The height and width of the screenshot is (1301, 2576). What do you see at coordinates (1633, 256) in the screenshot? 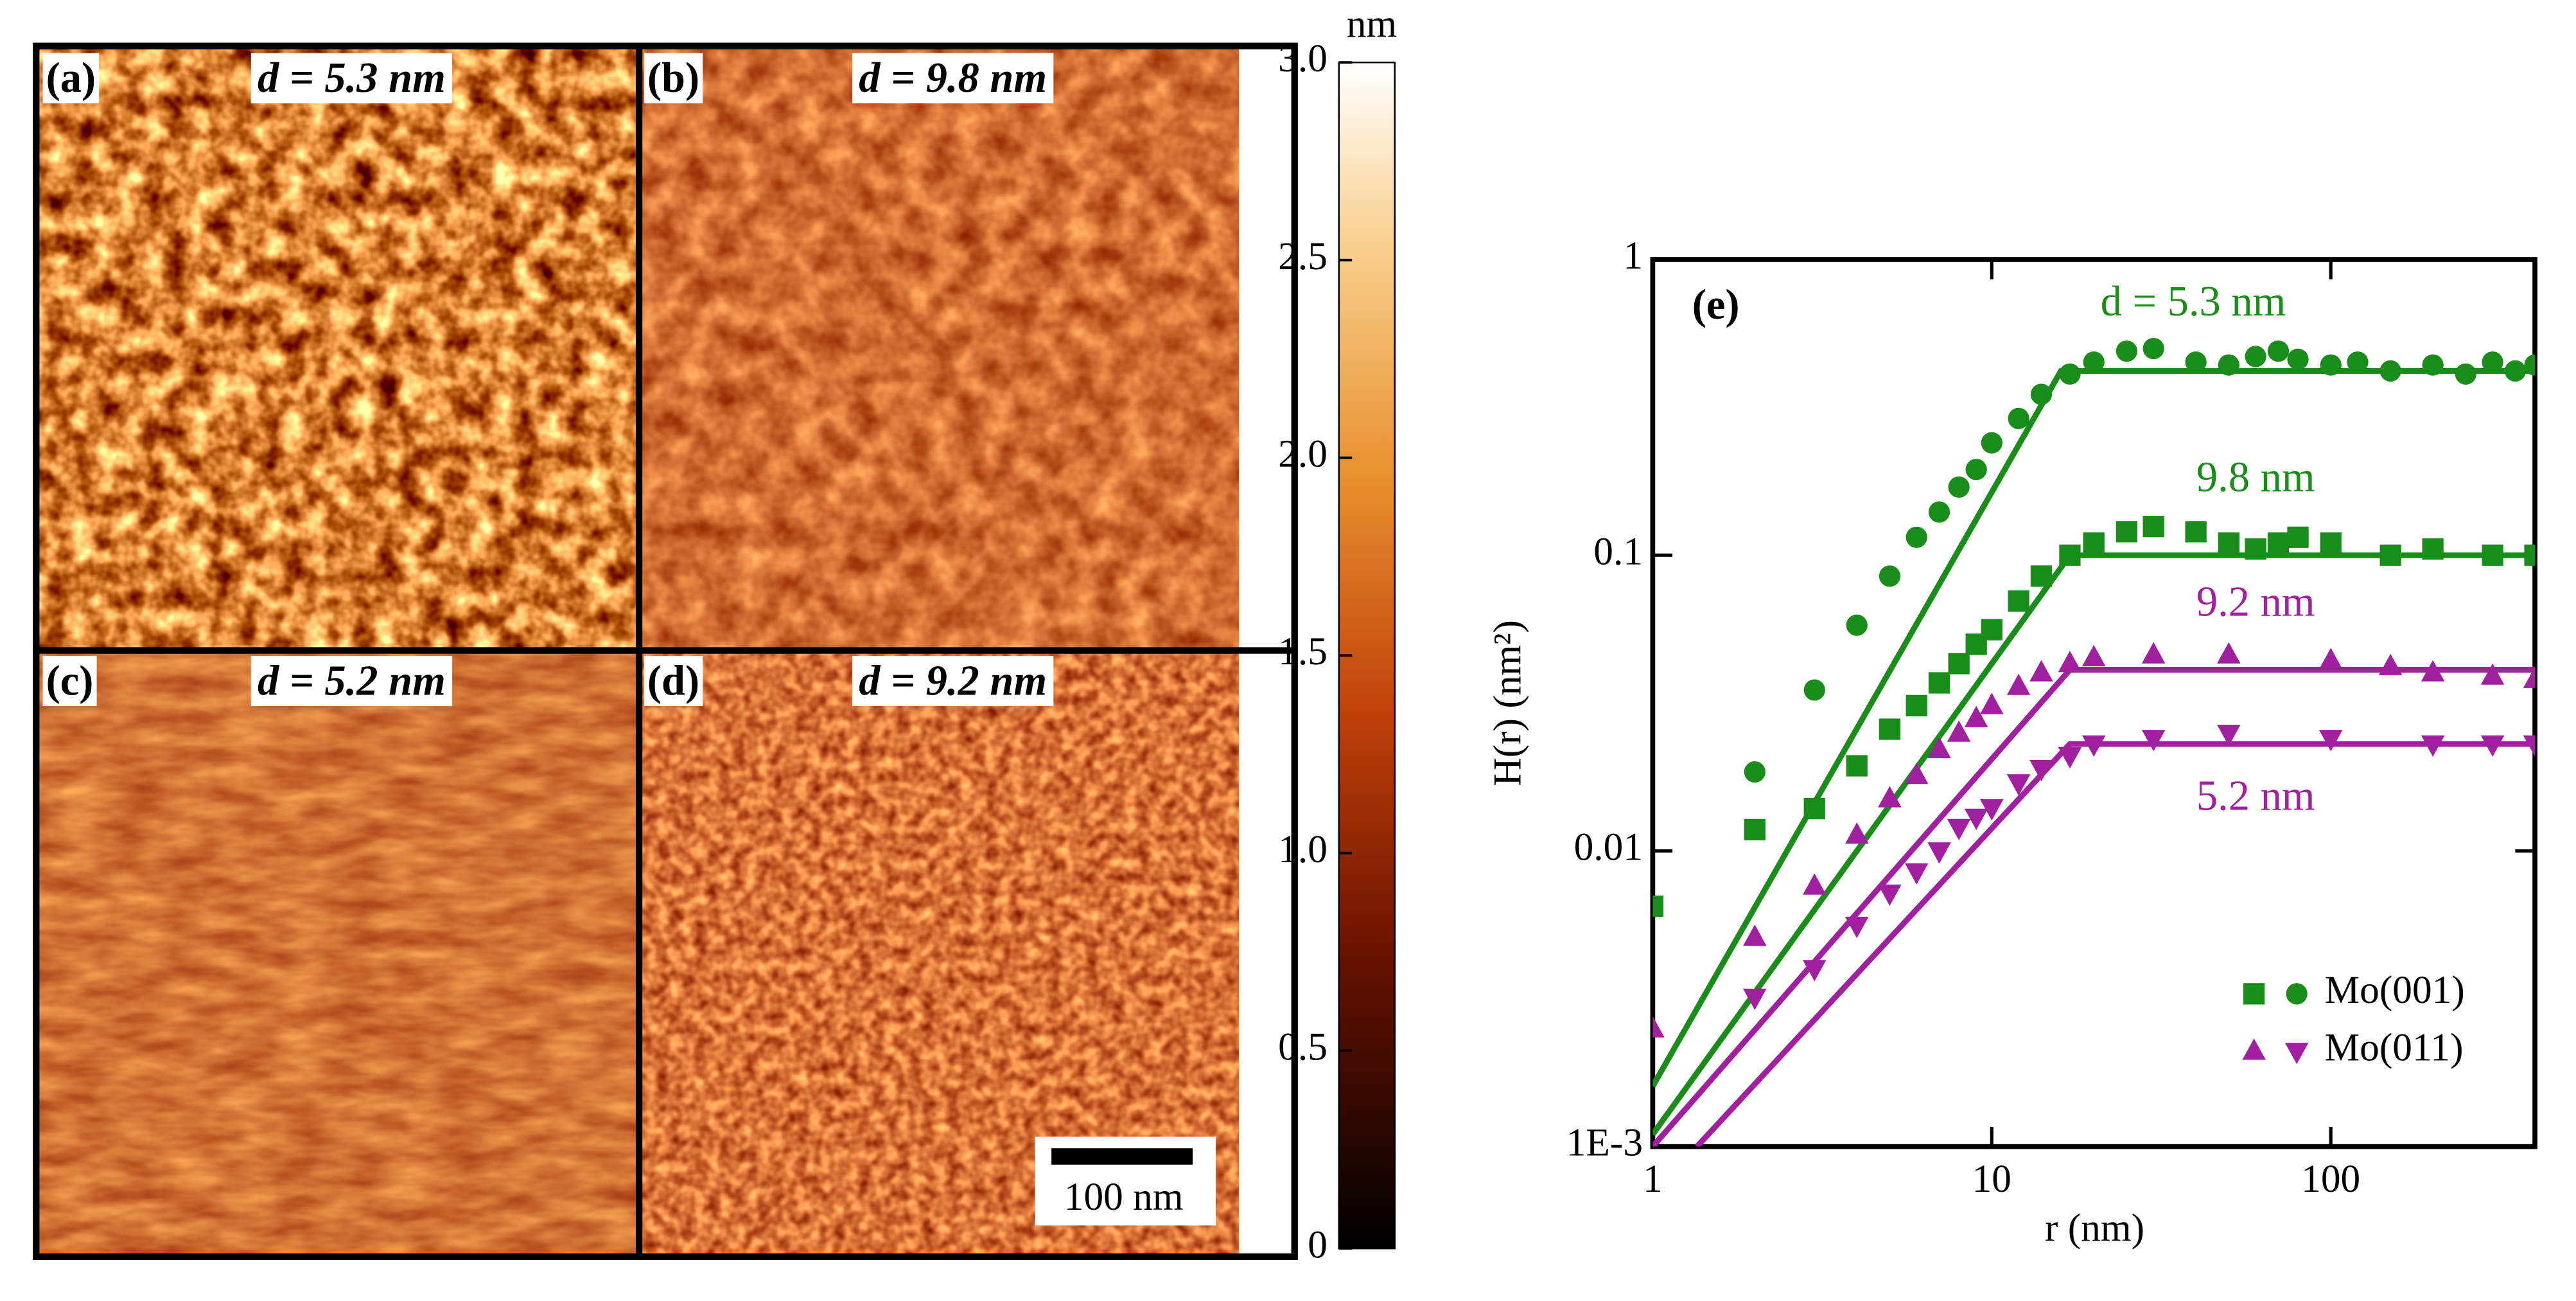
I see `y-tick-label: 1` at bounding box center [1633, 256].